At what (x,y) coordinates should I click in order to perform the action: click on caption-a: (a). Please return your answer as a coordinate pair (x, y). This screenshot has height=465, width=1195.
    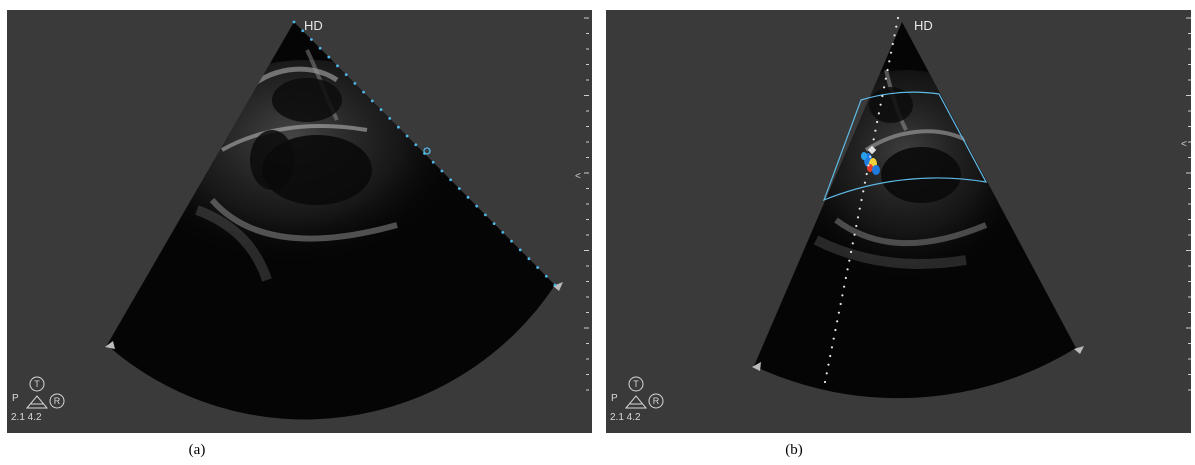
    Looking at the image, I should click on (197, 450).